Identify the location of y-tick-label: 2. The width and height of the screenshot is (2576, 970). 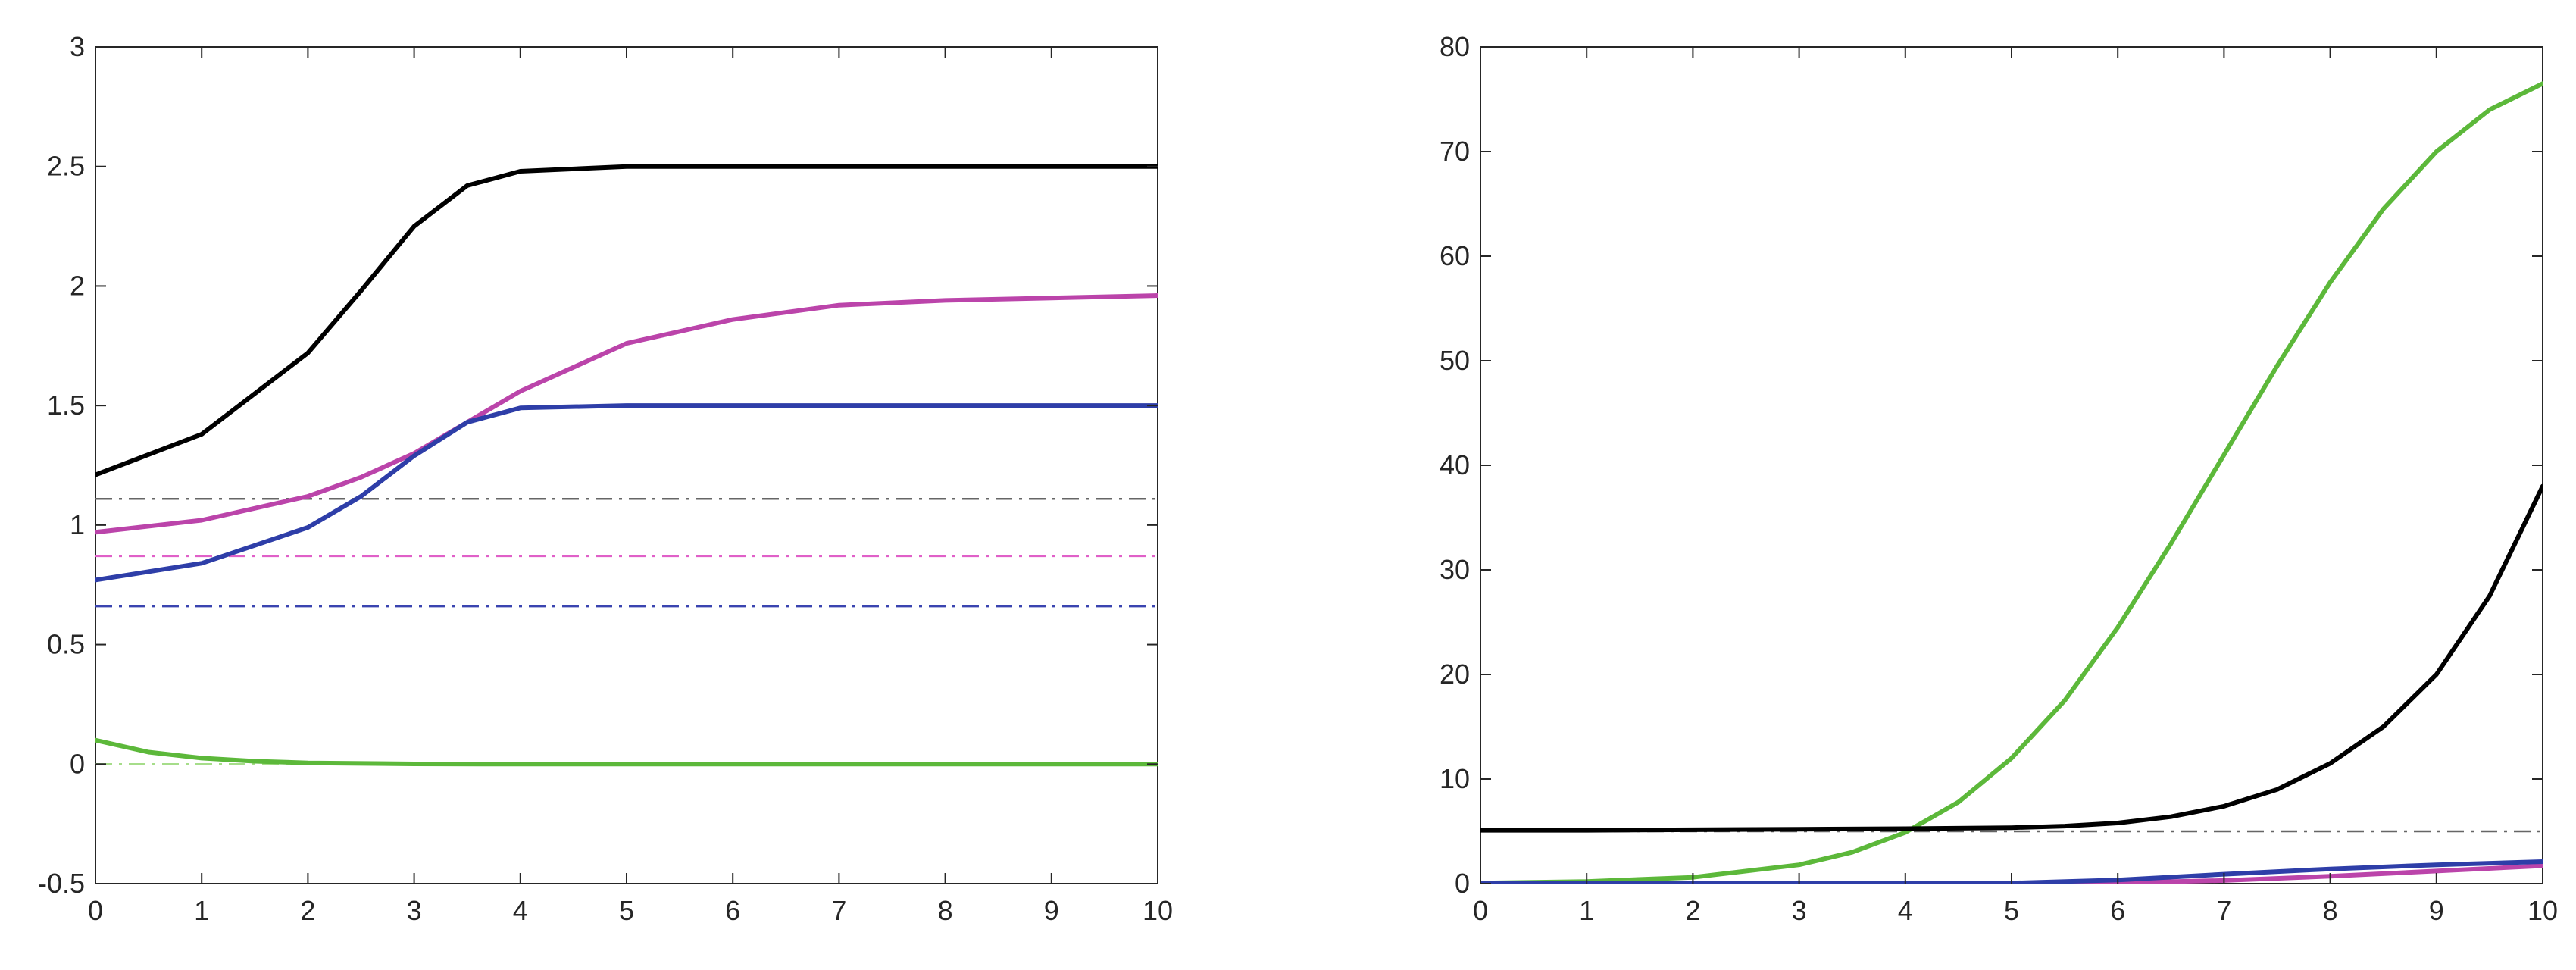
(77, 285).